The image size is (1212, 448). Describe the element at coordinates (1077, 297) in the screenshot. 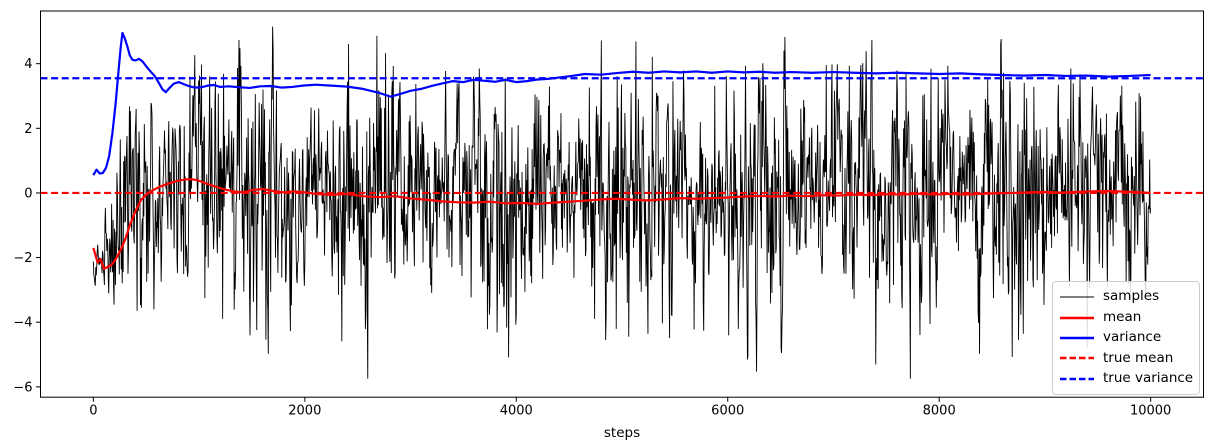

I see `legend-swatch-samples` at that location.